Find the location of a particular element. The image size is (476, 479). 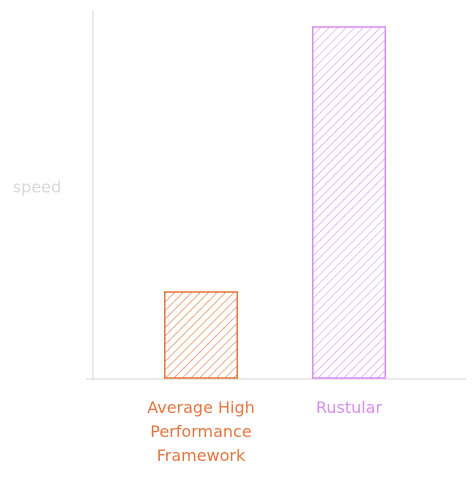

y-axis-label: speed is located at coordinates (37, 187).